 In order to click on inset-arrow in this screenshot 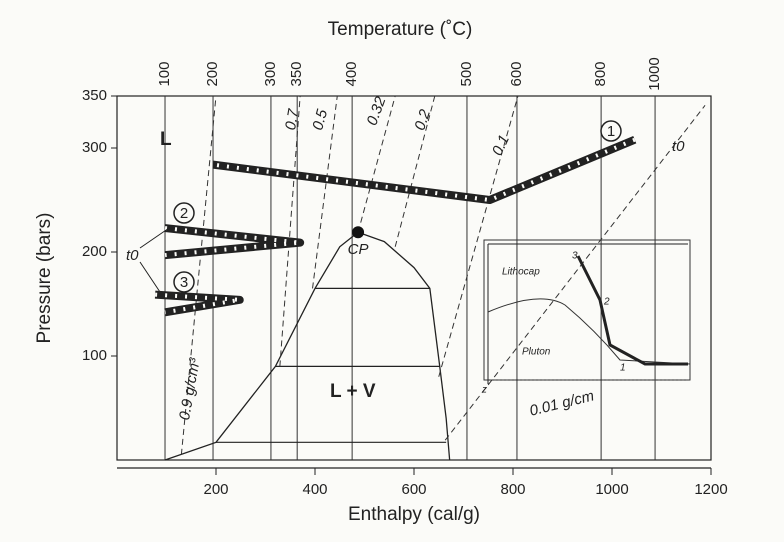, I will do `click(587, 313)`.